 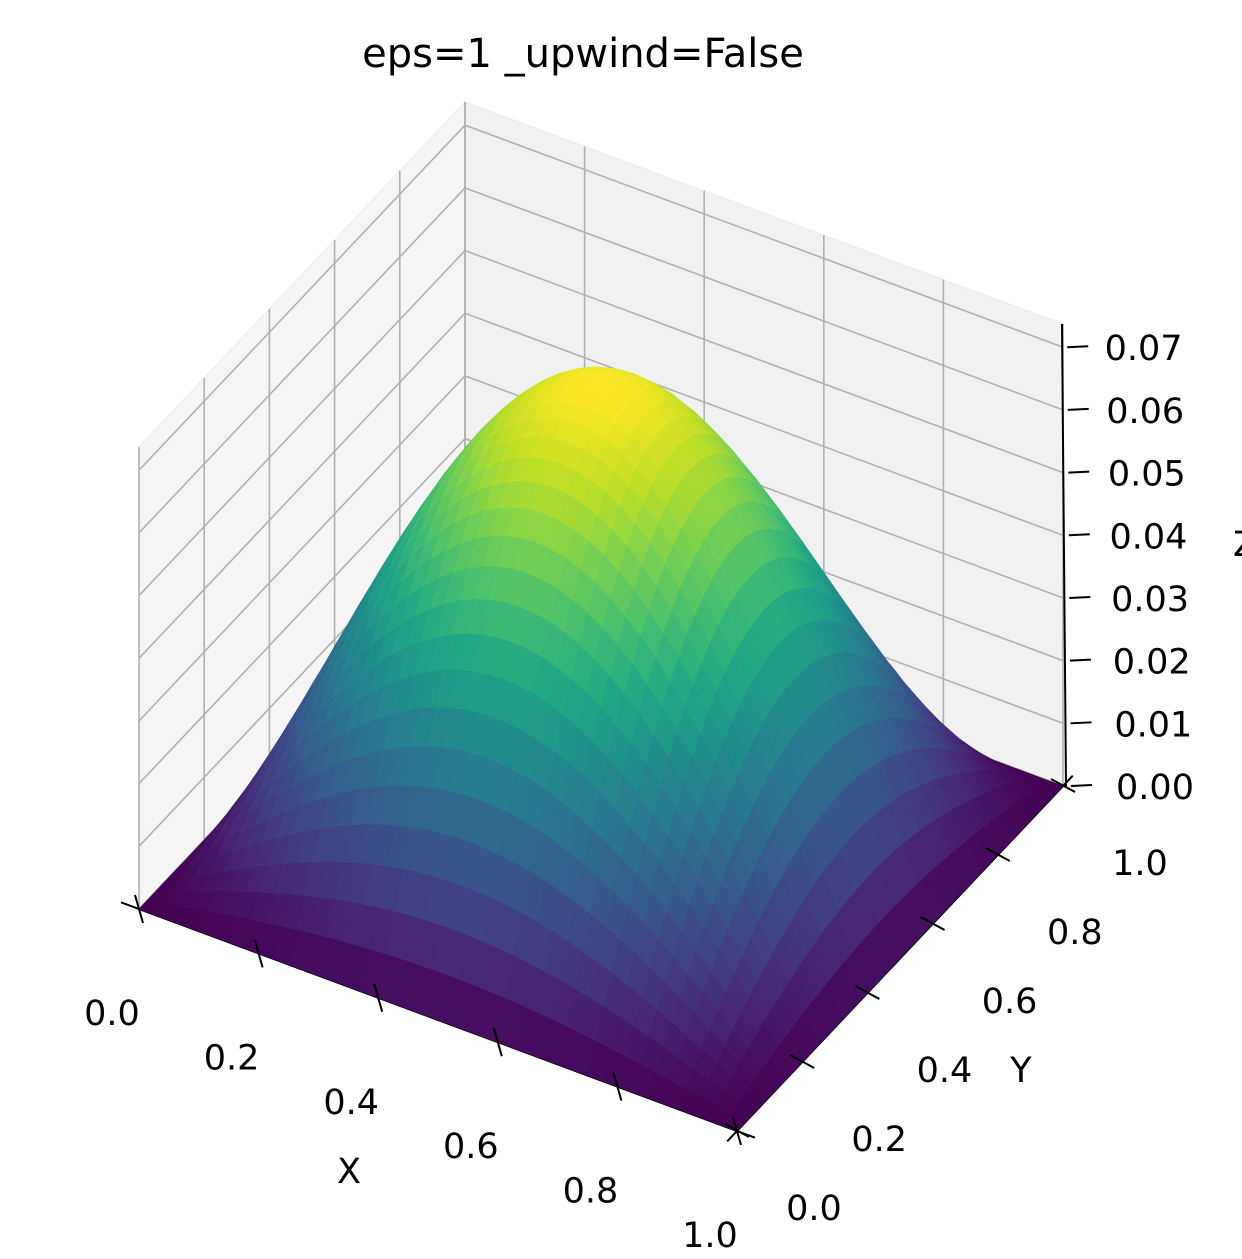 What do you see at coordinates (1147, 475) in the screenshot?
I see `z-tick-label: 0.05` at bounding box center [1147, 475].